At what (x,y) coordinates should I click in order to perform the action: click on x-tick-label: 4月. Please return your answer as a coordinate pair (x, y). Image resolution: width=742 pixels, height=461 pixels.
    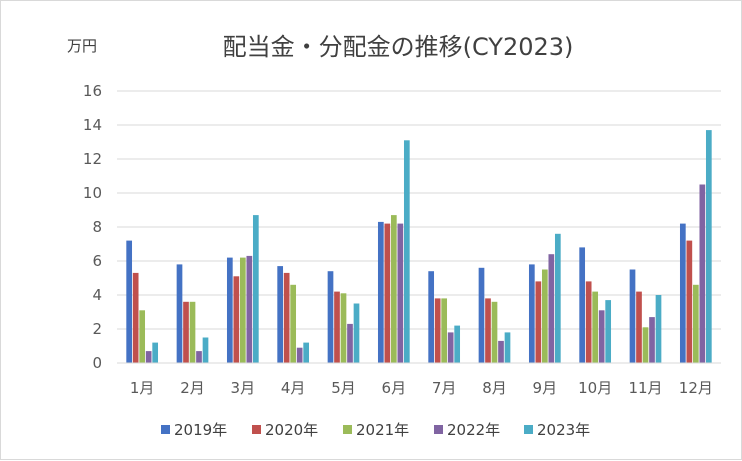
    Looking at the image, I should click on (293, 388).